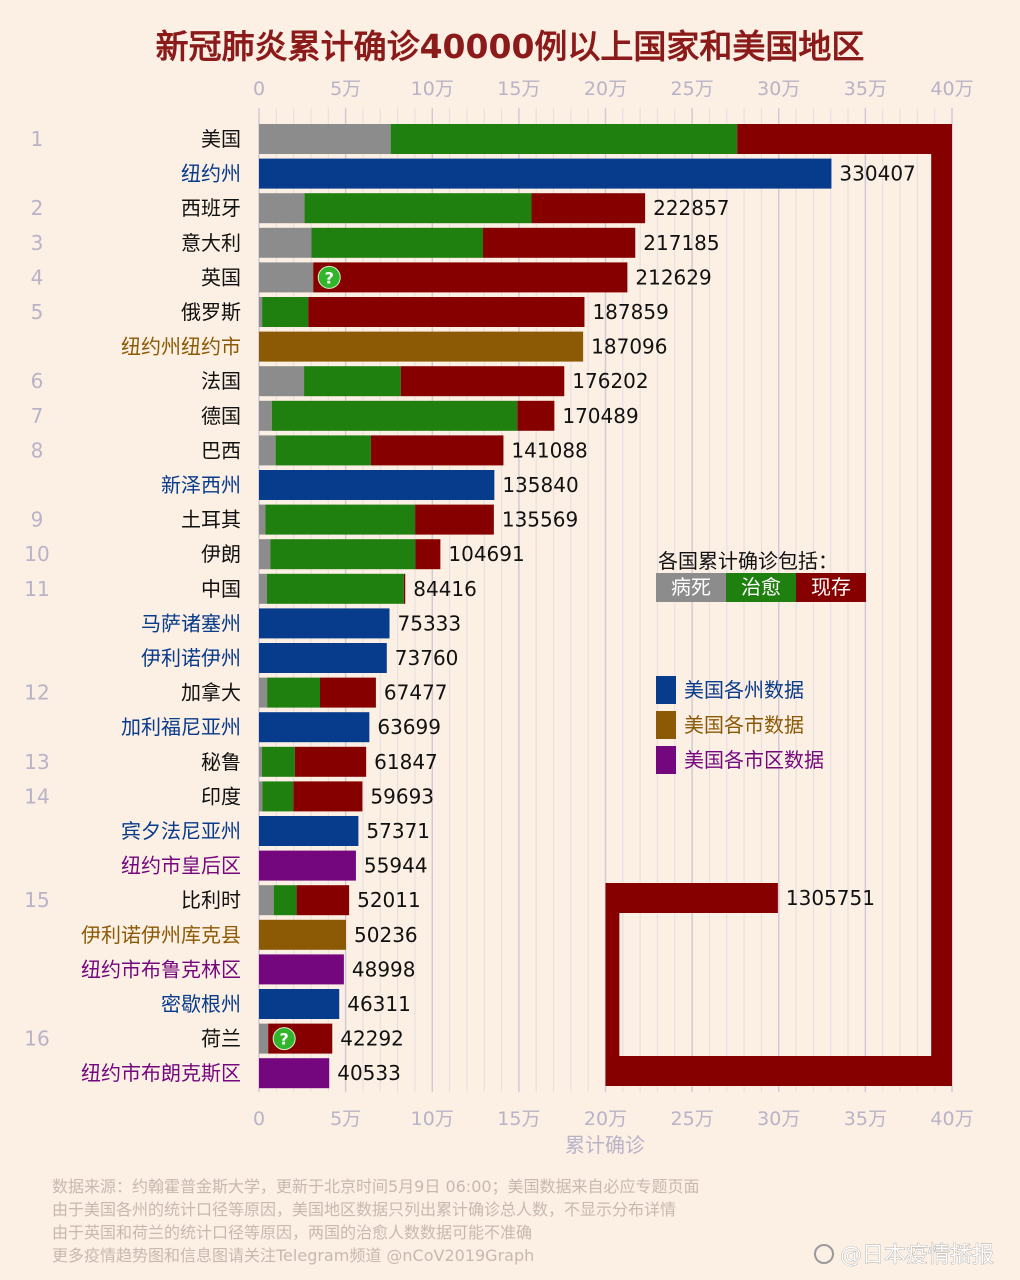  Describe the element at coordinates (612, 969) in the screenshot. I see `bar-wrap-left` at that location.